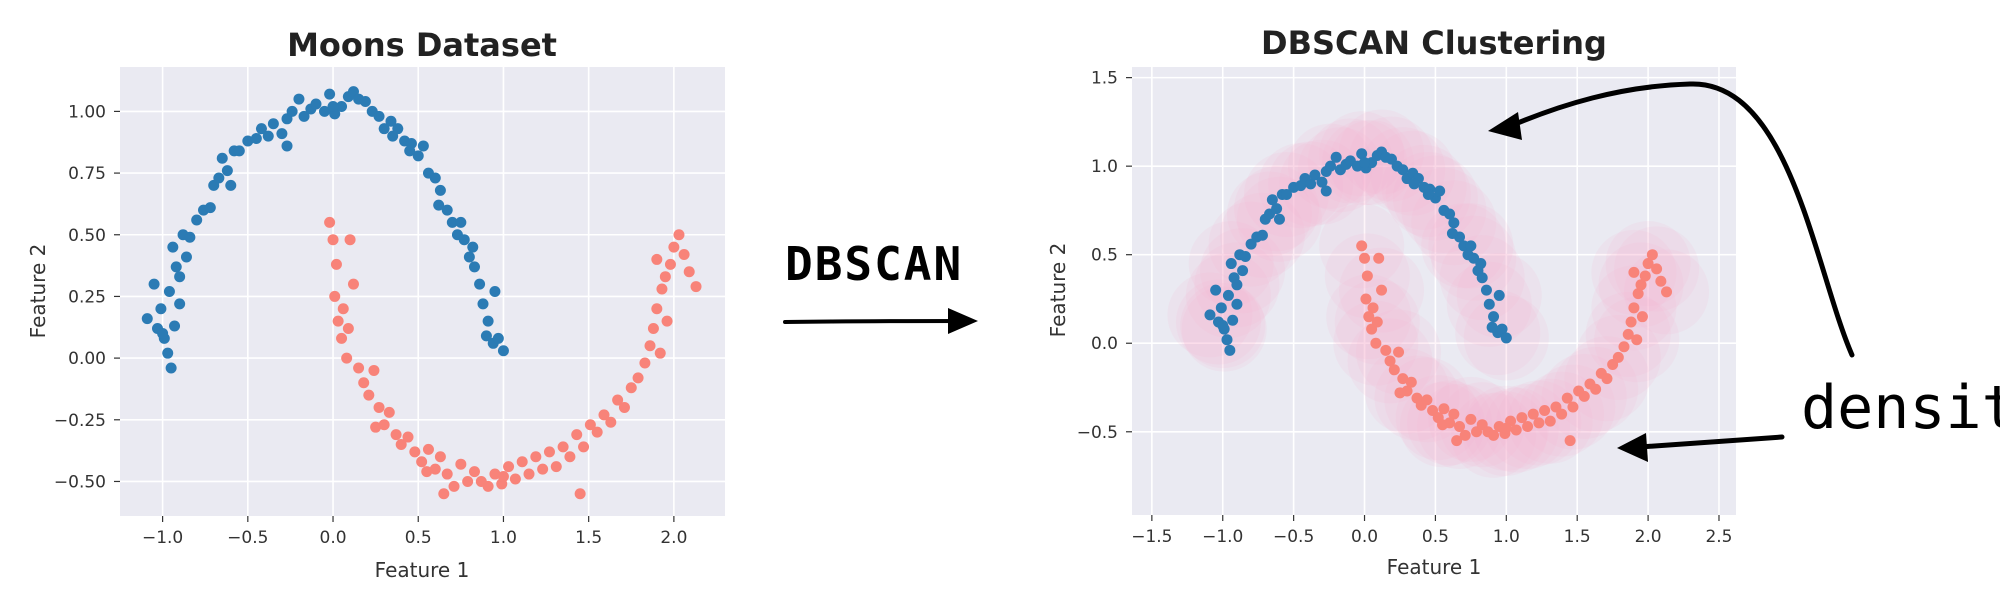 The width and height of the screenshot is (2000, 607). Describe the element at coordinates (87, 174) in the screenshot. I see `y-tick-label: 0.75` at that location.